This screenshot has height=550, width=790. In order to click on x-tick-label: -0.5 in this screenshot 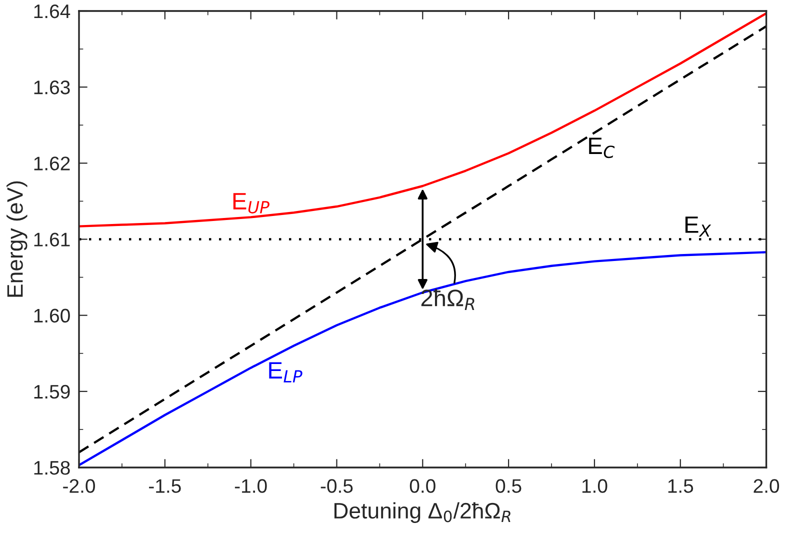, I will do `click(336, 486)`.